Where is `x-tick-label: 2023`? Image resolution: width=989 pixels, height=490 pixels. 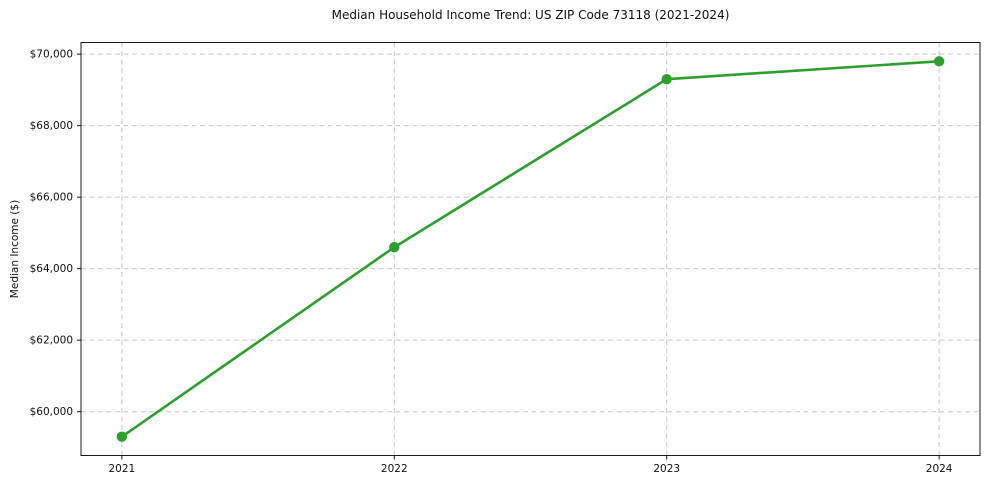 x-tick-label: 2023 is located at coordinates (666, 469).